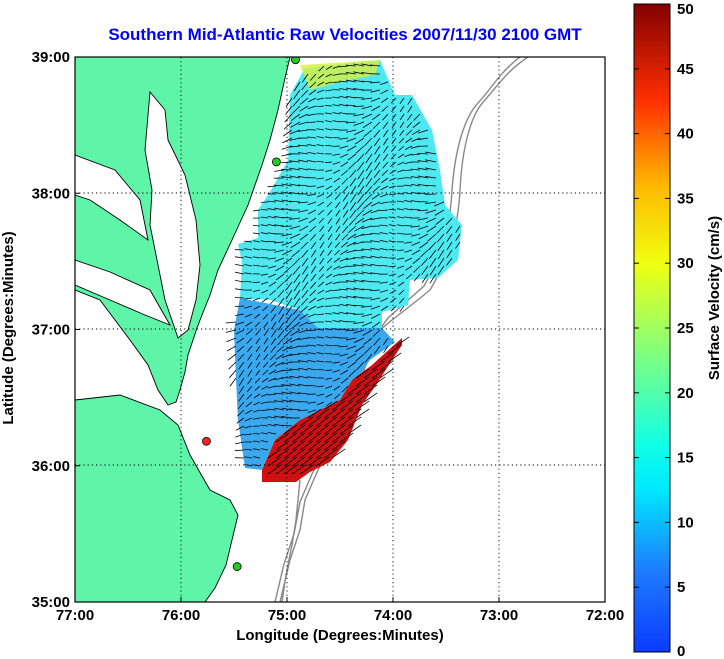  Describe the element at coordinates (51, 602) in the screenshot. I see `y-tick-label: 35:00` at that location.